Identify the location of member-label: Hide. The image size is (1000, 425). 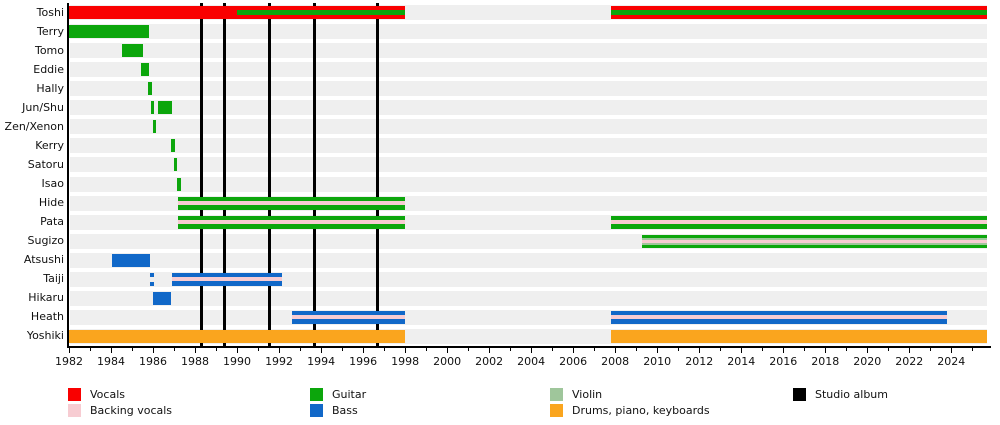
(51, 203).